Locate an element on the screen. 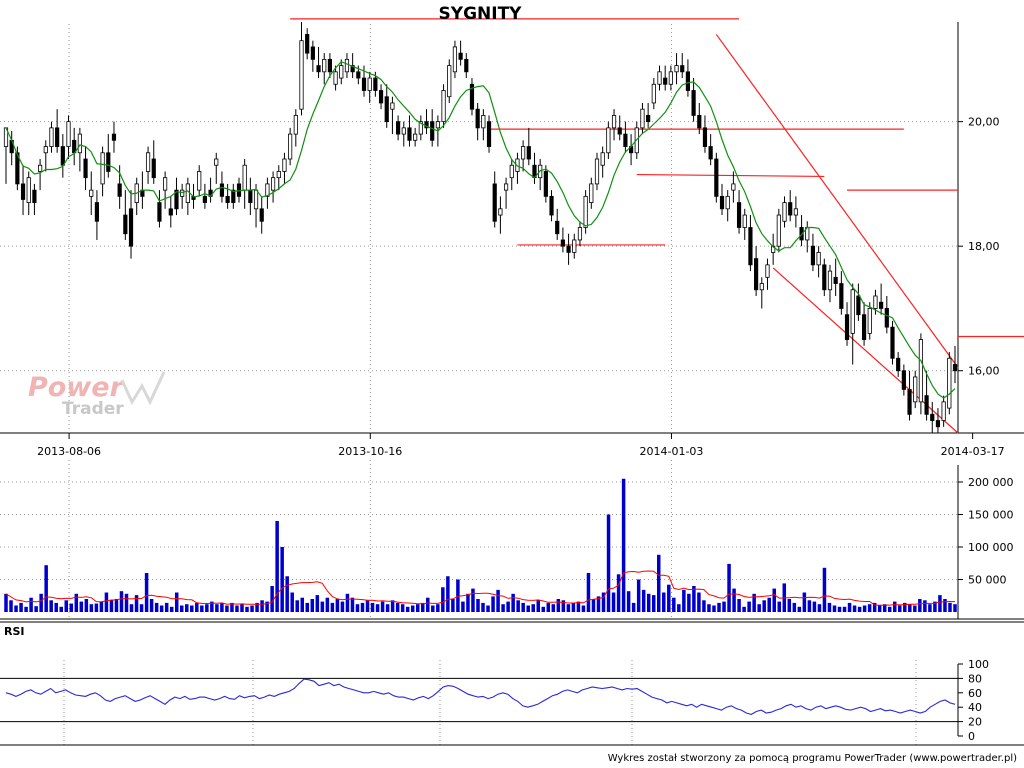 The width and height of the screenshot is (1024, 768). rsi-label: RSI is located at coordinates (14, 631).